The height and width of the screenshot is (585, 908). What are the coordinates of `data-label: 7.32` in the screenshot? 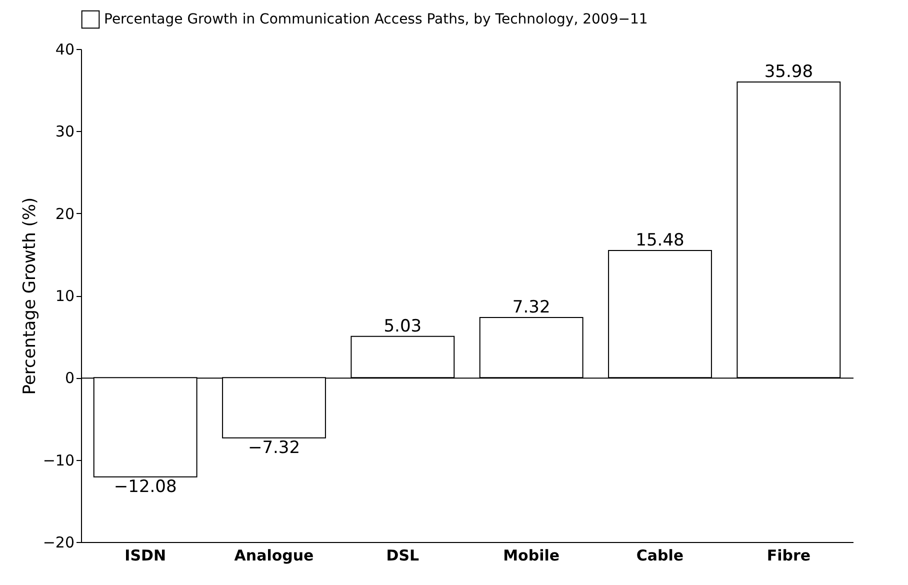 It's located at (531, 308).